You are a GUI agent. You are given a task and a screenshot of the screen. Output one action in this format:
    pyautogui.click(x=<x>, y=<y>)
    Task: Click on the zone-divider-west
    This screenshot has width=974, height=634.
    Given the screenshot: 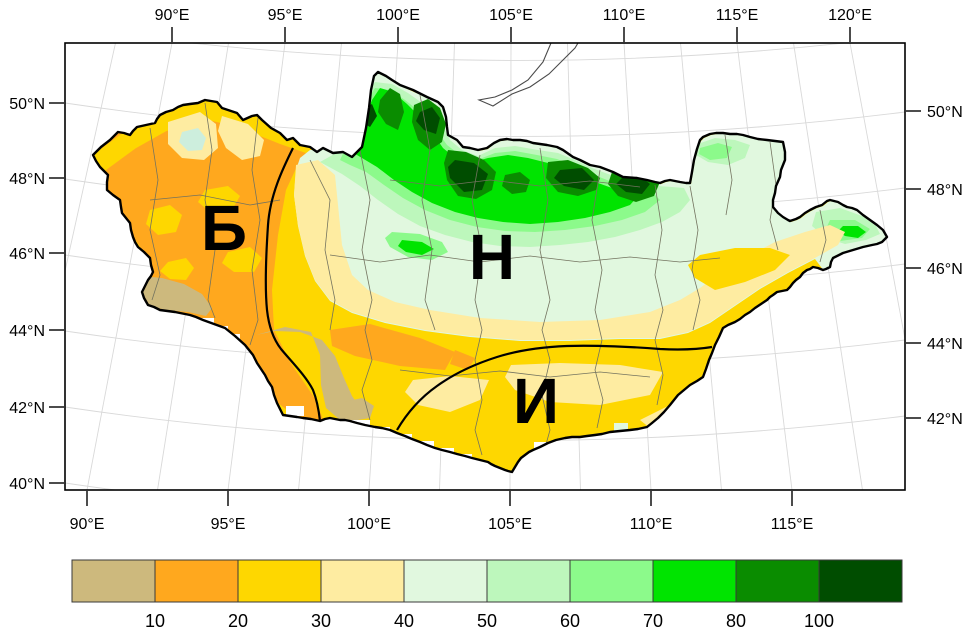 What is the action you would take?
    pyautogui.click(x=293, y=284)
    